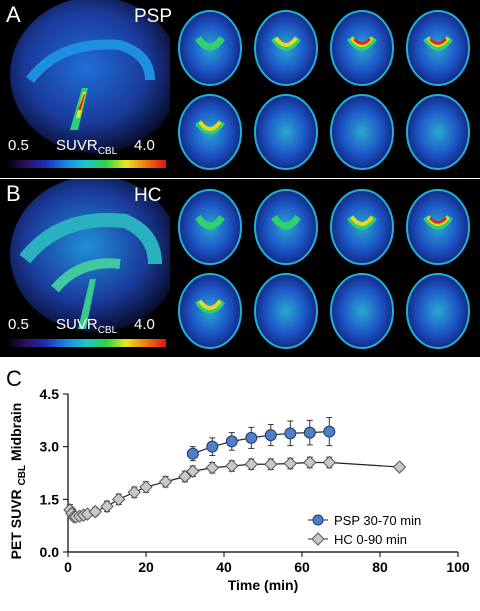  Describe the element at coordinates (153, 16) in the screenshot. I see `psp-group-label: PSP` at that location.